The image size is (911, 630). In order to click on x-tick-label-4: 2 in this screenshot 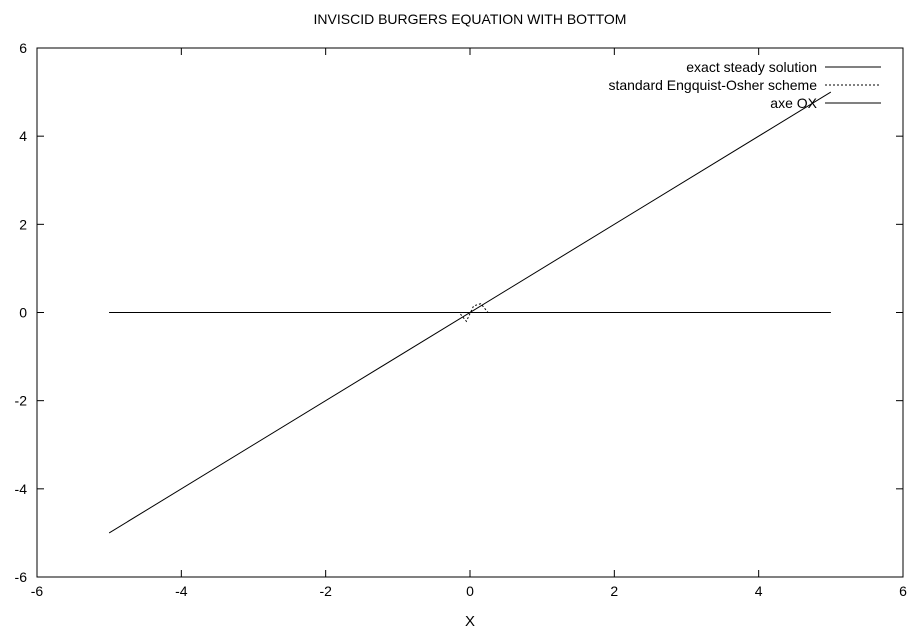, I will do `click(614, 591)`.